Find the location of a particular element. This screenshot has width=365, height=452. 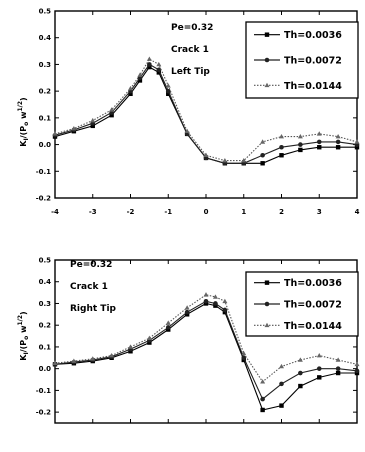

y-tick-label: -0.2 is located at coordinates (43, 413).